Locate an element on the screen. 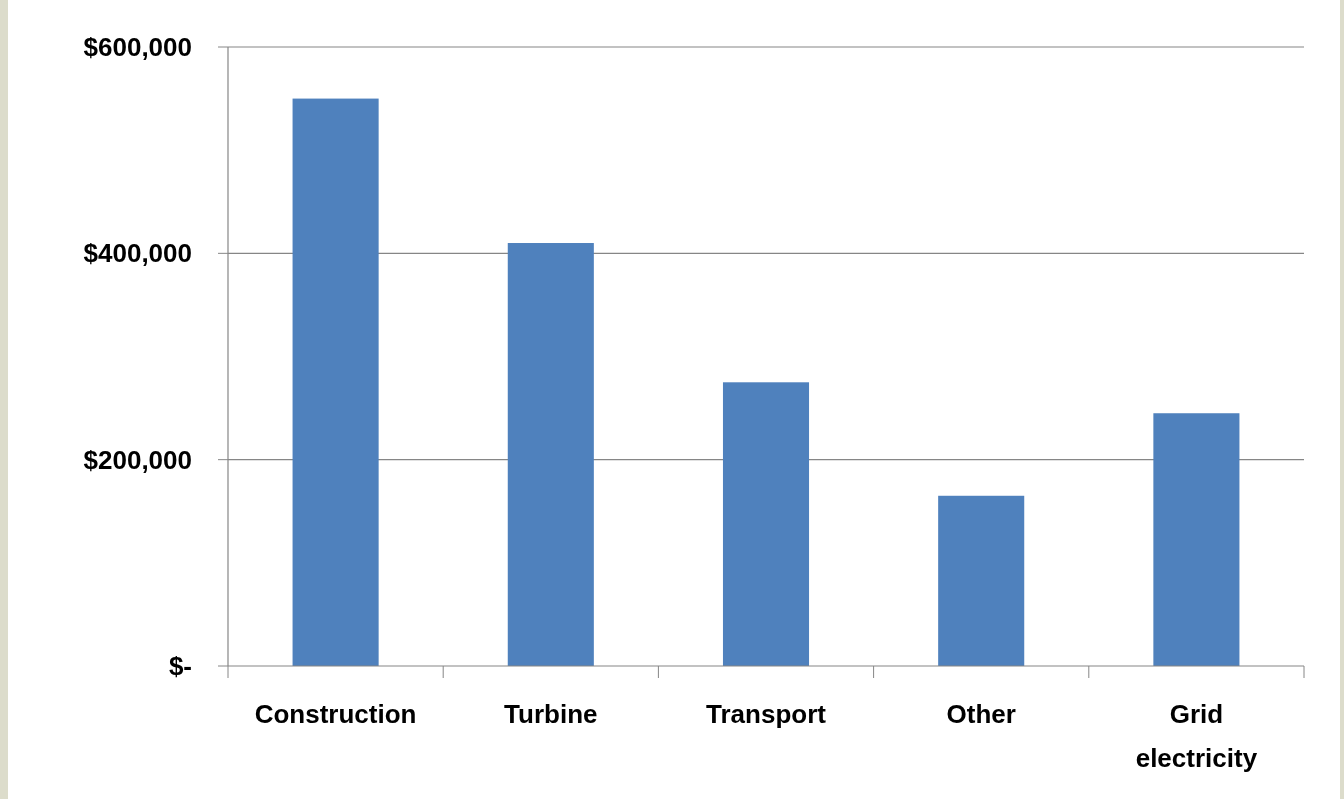 Image resolution: width=1344 pixels, height=799 pixels. x-tick-label: Construction is located at coordinates (335, 714).